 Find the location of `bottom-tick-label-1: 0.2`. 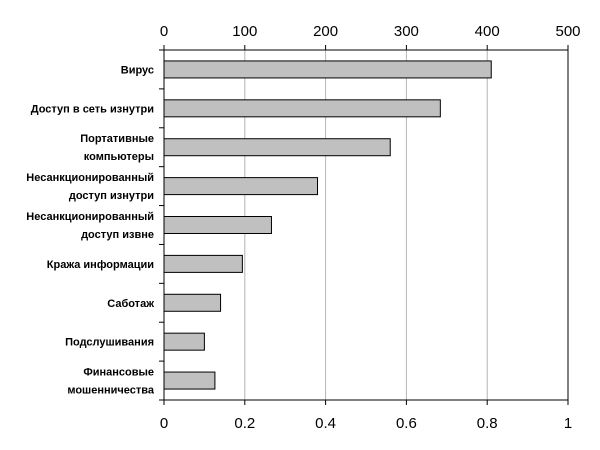

bottom-tick-label-1: 0.2 is located at coordinates (244, 423).